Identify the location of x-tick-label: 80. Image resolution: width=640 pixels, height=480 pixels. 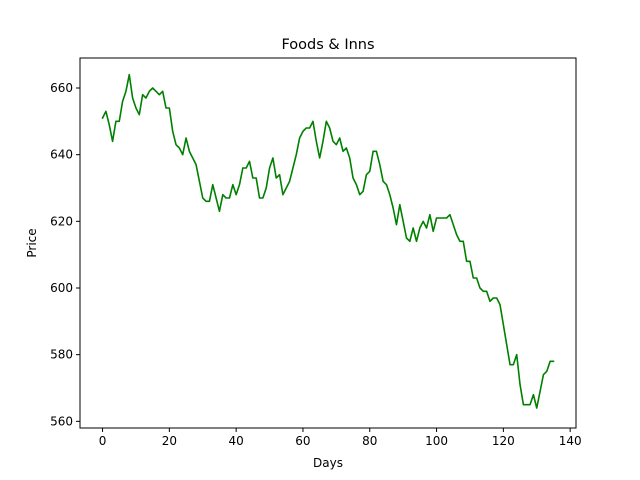
(369, 441).